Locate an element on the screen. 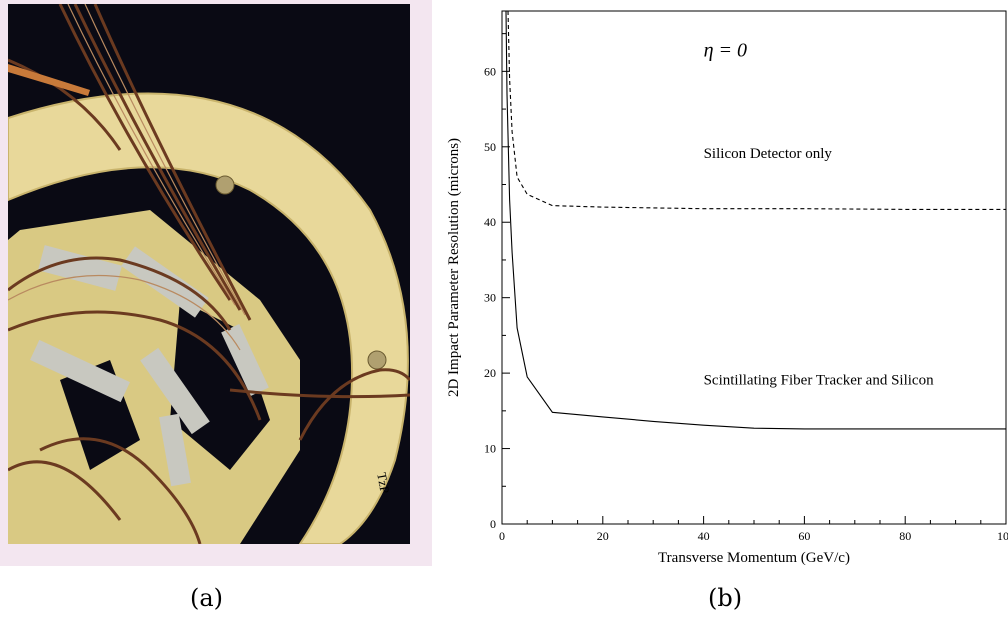 The image size is (1008, 617). x-tick-label: 20 is located at coordinates (603, 536).